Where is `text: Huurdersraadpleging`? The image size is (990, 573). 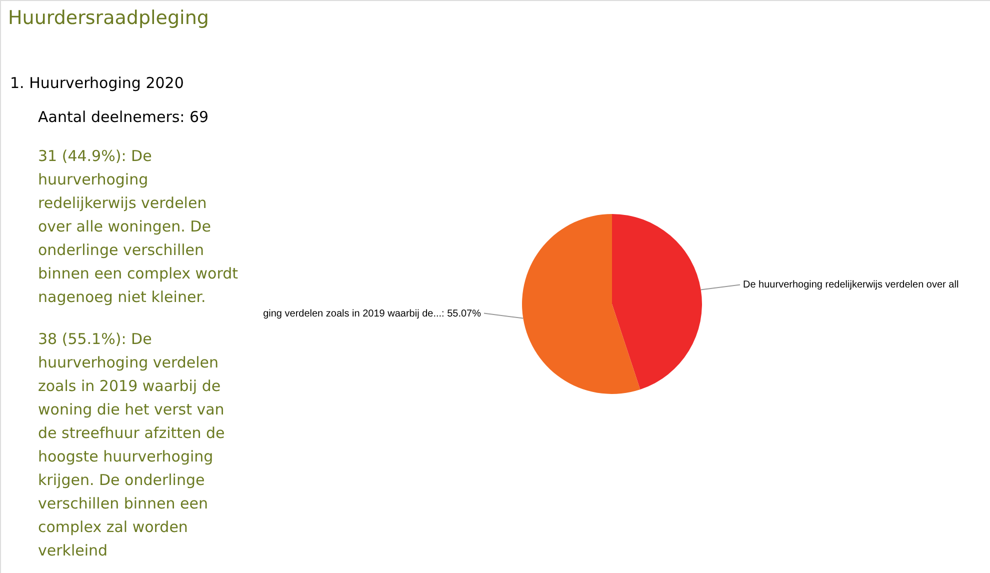 text: Huurdersraadpleging is located at coordinates (108, 18).